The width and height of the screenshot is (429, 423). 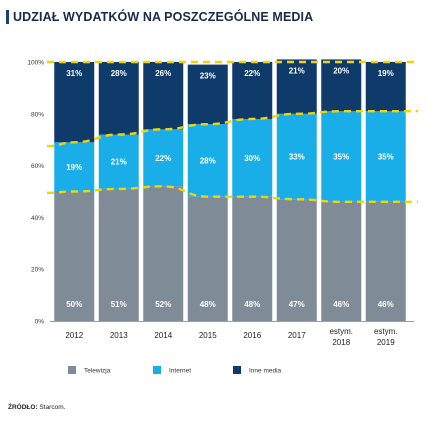 I want to click on trend-line-telewizja, so click(x=232, y=194).